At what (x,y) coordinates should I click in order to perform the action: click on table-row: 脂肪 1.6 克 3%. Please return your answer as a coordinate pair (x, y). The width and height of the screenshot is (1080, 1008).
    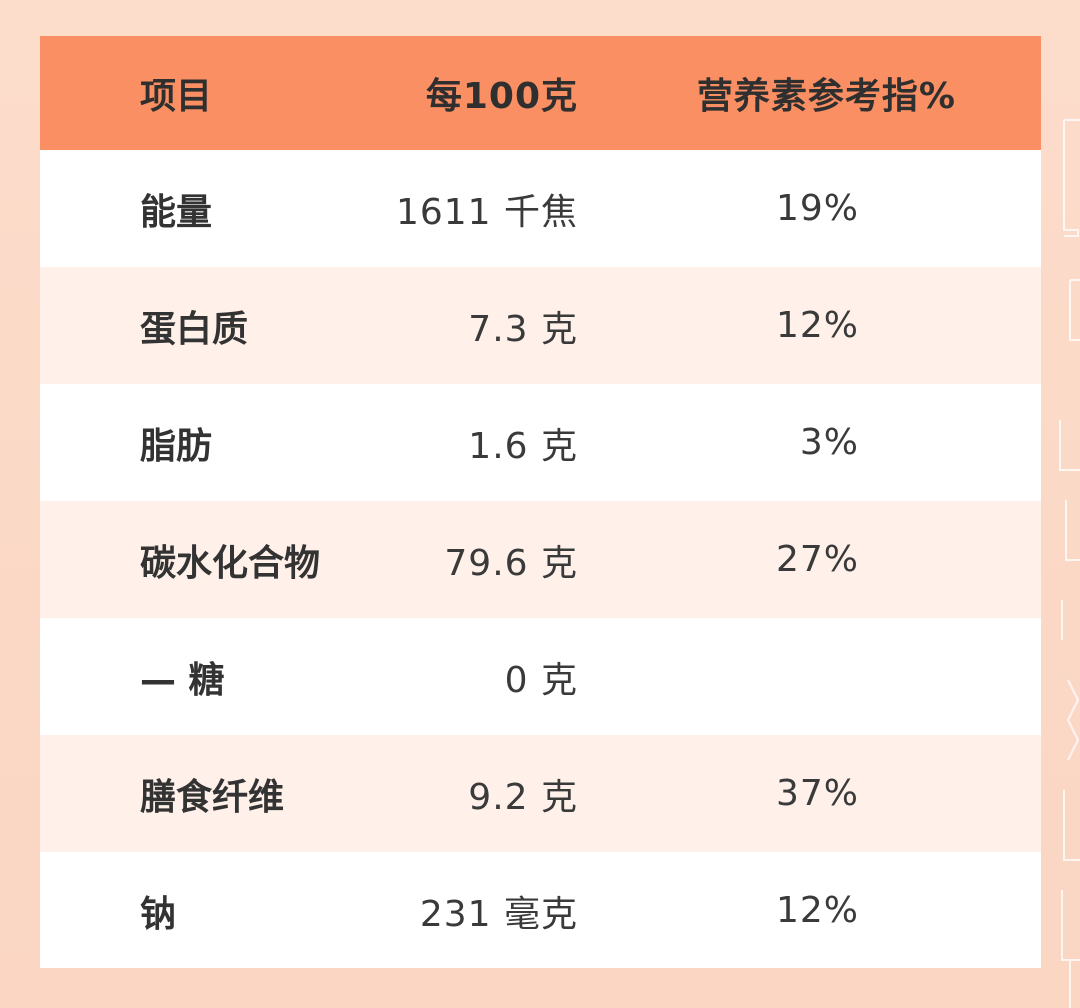
    Looking at the image, I should click on (540, 442).